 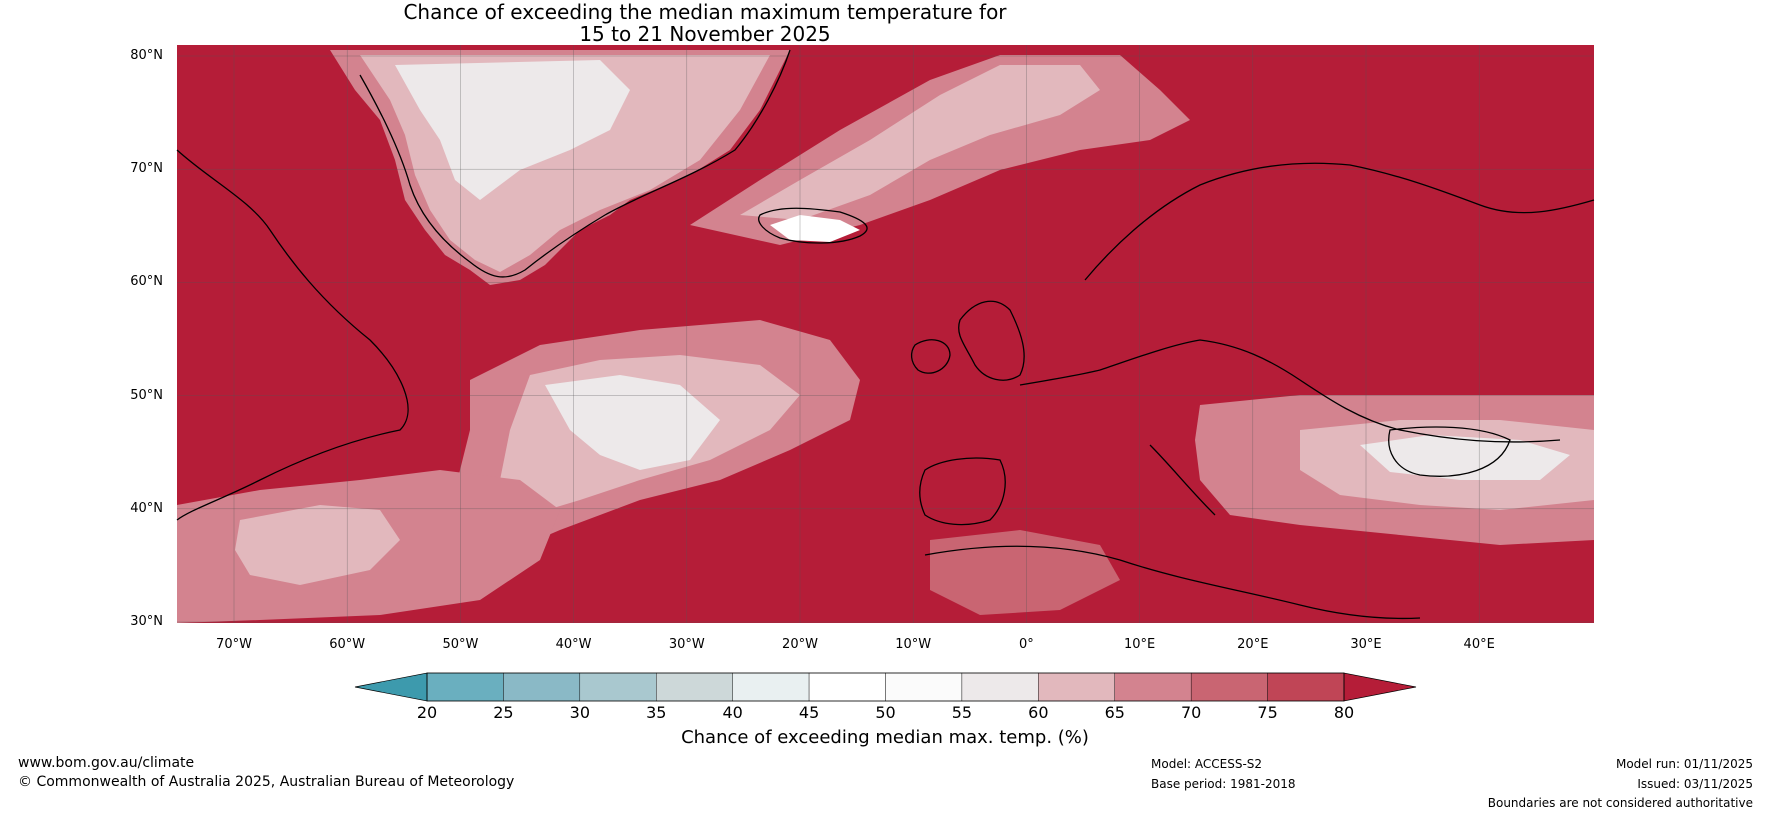 I want to click on colorbar-left-extend, so click(x=391, y=687).